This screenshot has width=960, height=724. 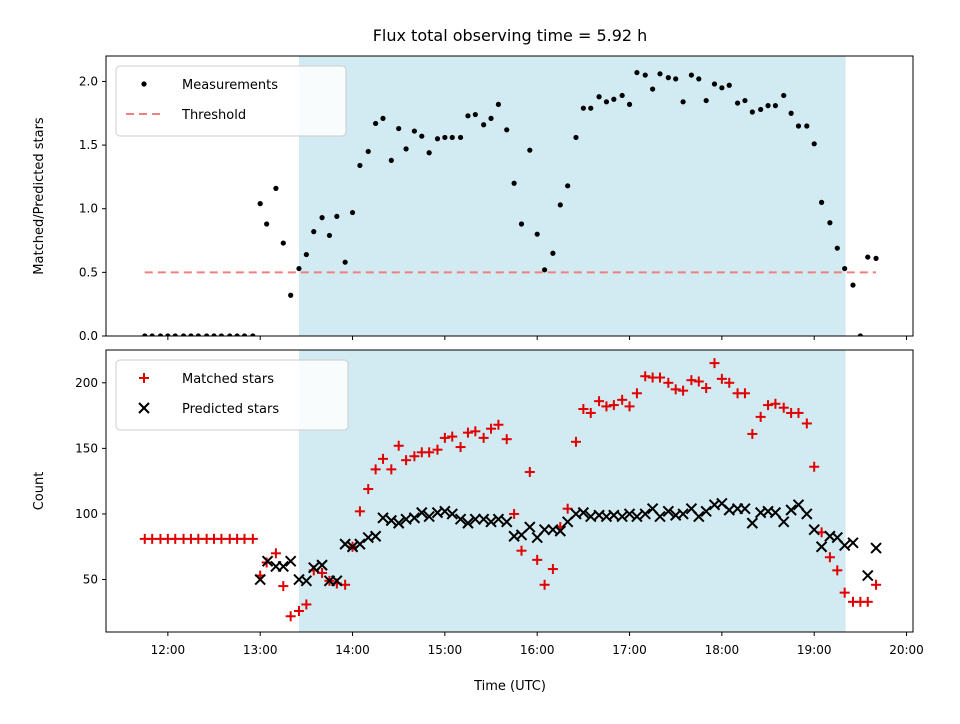 What do you see at coordinates (144, 408) in the screenshot?
I see `legend-predicted-marker` at bounding box center [144, 408].